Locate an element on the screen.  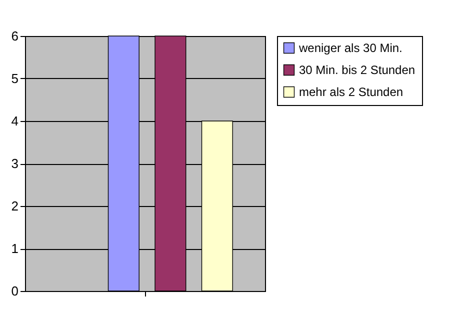
y-tick-label: 6 is located at coordinates (14, 36).